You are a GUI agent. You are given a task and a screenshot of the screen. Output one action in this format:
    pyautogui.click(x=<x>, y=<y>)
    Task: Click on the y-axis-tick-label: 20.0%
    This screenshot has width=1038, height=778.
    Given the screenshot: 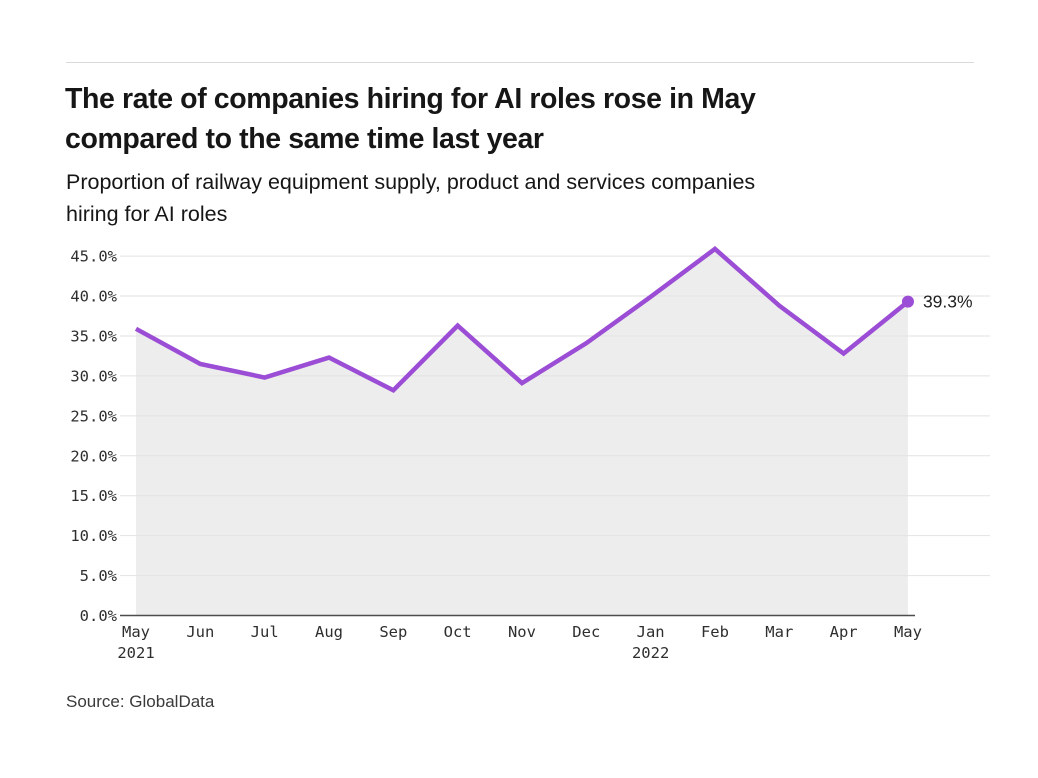 What is the action you would take?
    pyautogui.click(x=93, y=456)
    